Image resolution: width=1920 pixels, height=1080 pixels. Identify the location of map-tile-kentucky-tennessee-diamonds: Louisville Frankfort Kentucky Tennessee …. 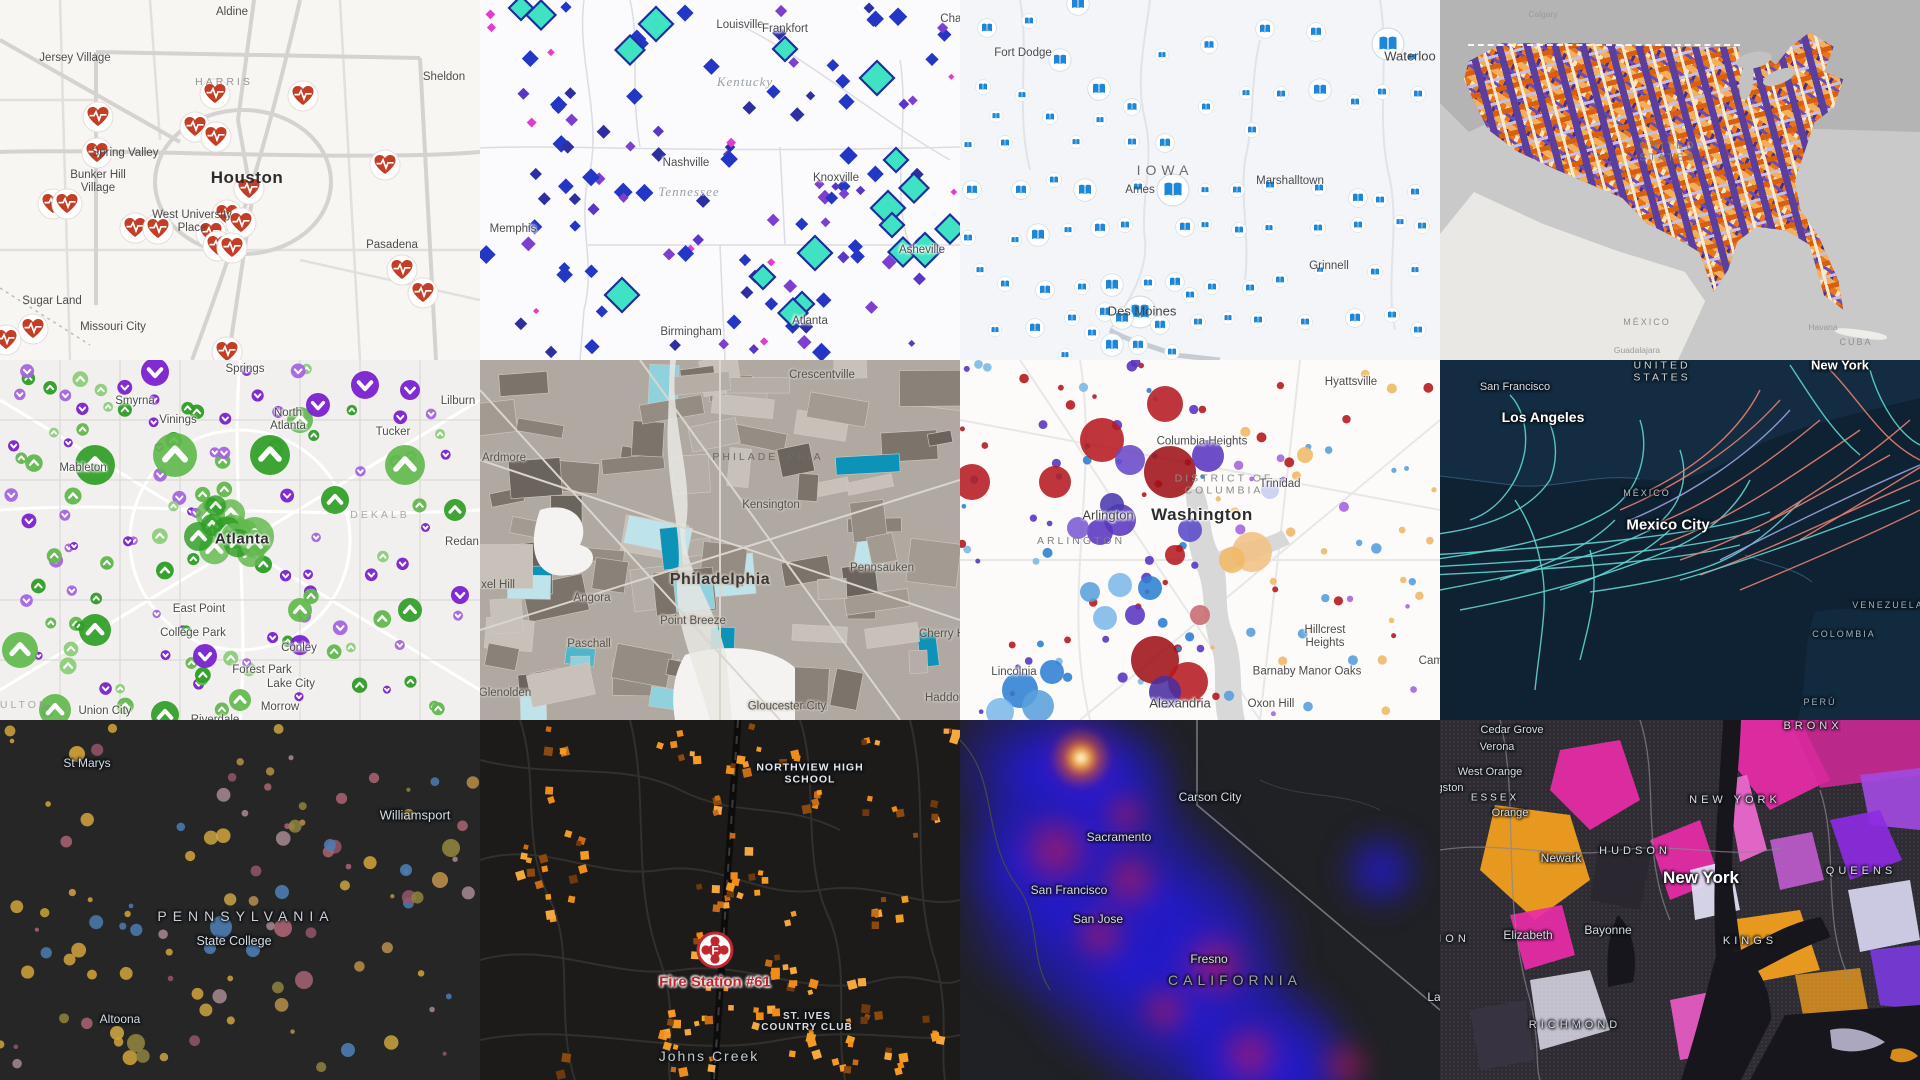
(720, 180).